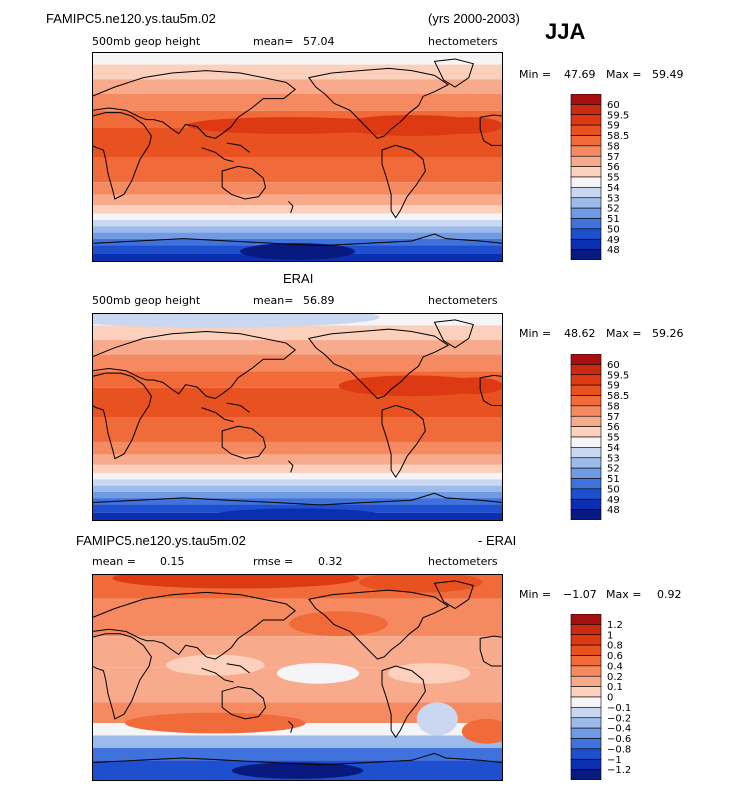  Describe the element at coordinates (613, 198) in the screenshot. I see `colorbar-level-label: 53` at that location.